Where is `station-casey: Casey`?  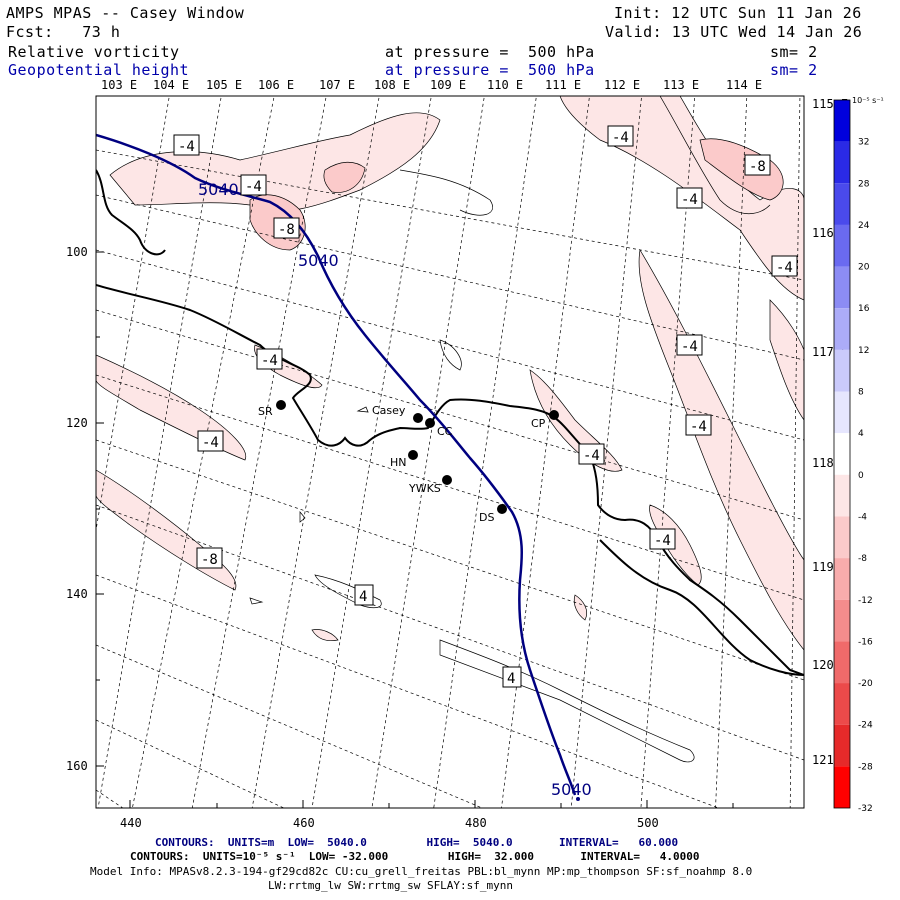 station-casey: Casey is located at coordinates (389, 413).